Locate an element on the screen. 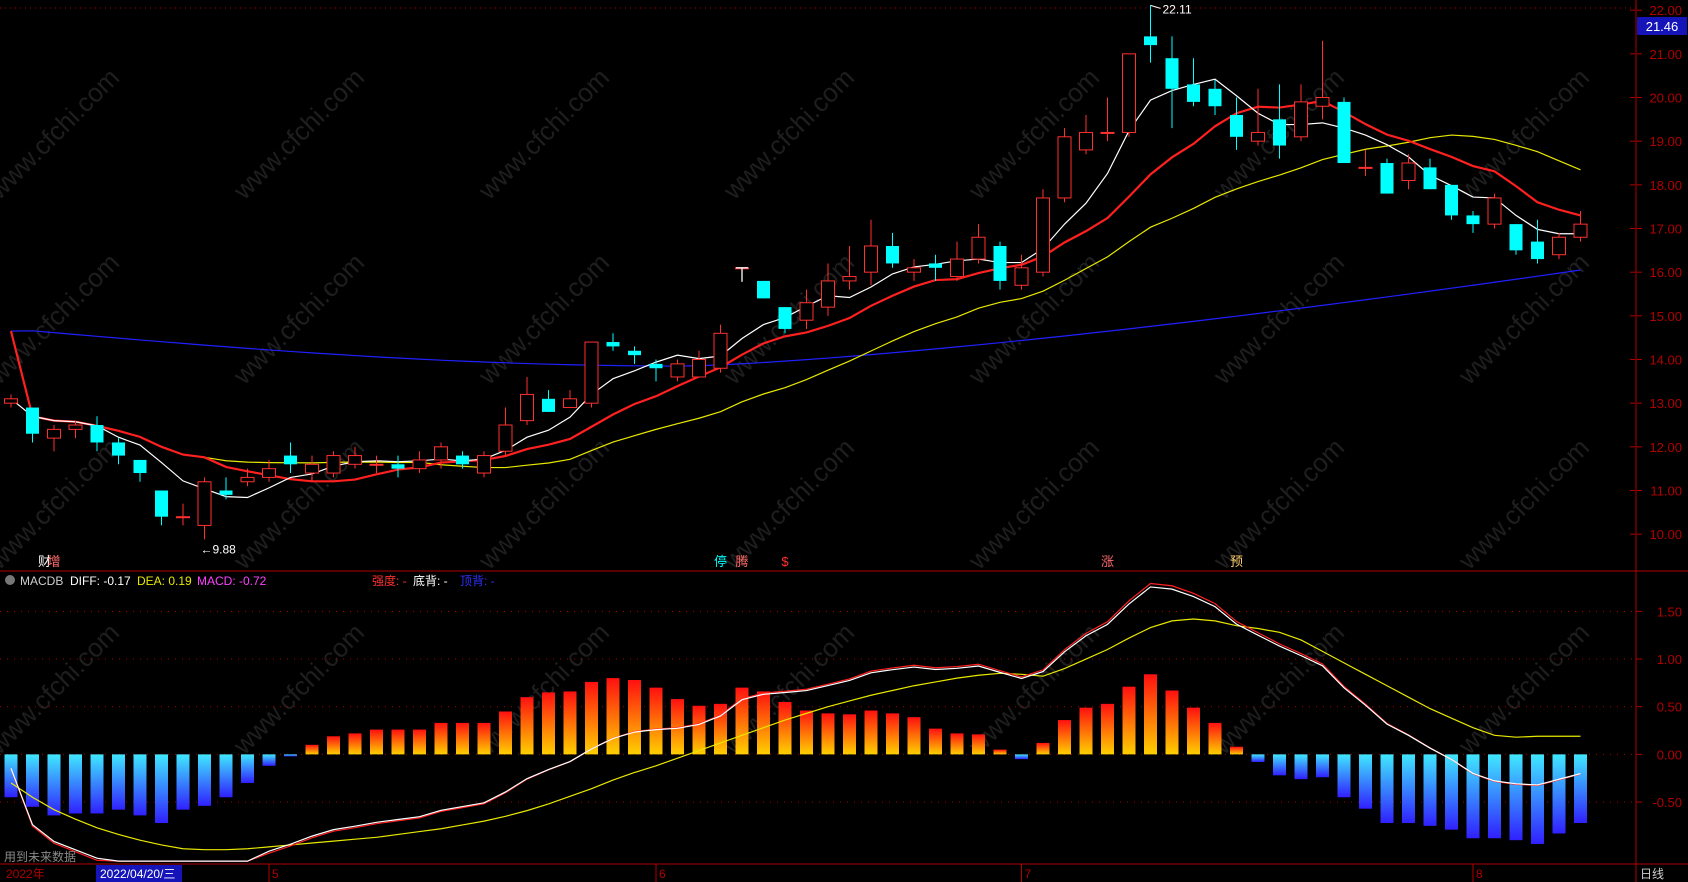 This screenshot has width=1688, height=882. macd-tick-label: 0.00 is located at coordinates (1669, 754).